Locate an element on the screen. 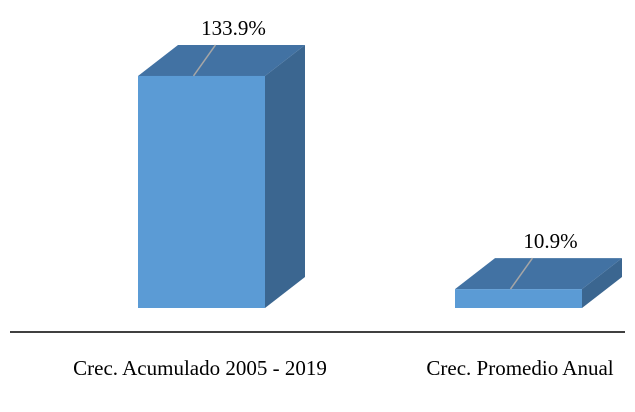 Image resolution: width=635 pixels, height=412 pixels. category-label: Crec. Acumulado 2005 - 2019 is located at coordinates (200, 368).